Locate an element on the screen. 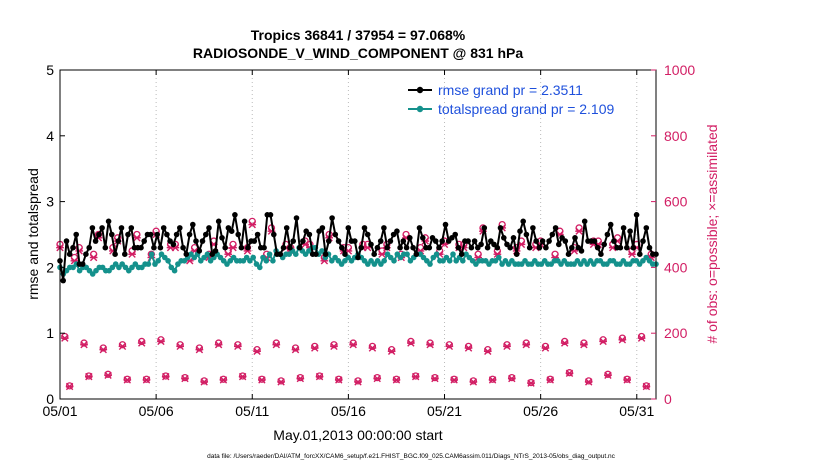  y-left-tick-label: 5 is located at coordinates (50, 70).